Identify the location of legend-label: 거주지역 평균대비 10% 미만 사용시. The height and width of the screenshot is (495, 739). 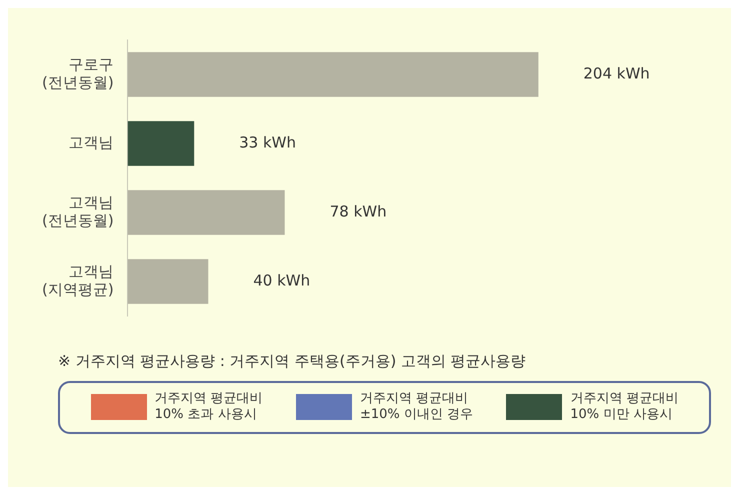
(624, 407).